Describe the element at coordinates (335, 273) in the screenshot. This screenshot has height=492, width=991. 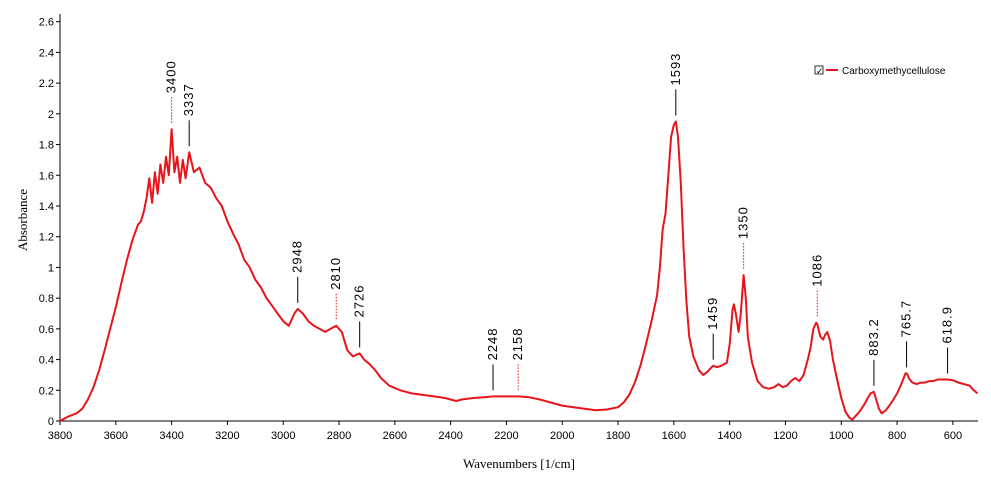
I see `peak-label: 2810` at that location.